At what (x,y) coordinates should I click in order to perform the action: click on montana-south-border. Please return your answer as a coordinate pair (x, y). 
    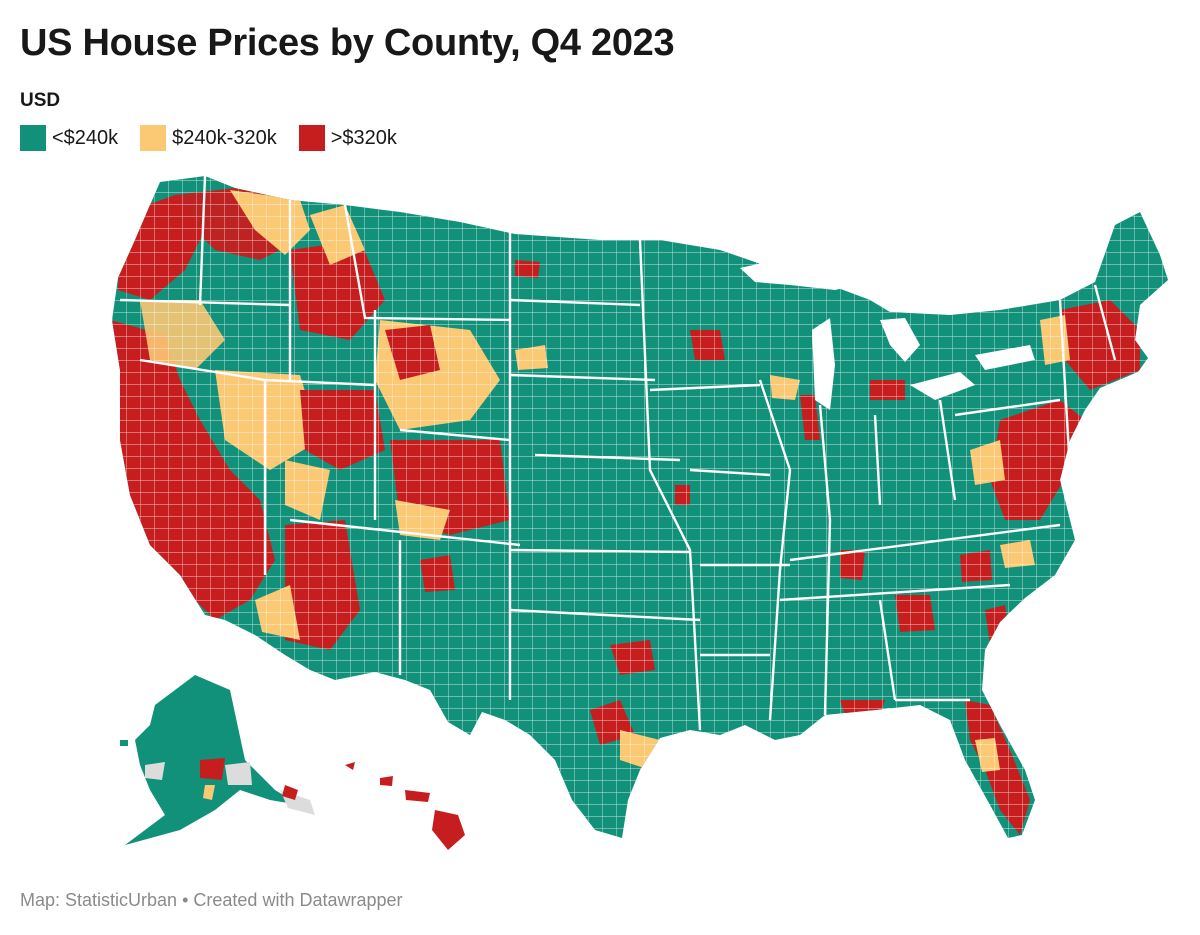
    Looking at the image, I should click on (427, 263).